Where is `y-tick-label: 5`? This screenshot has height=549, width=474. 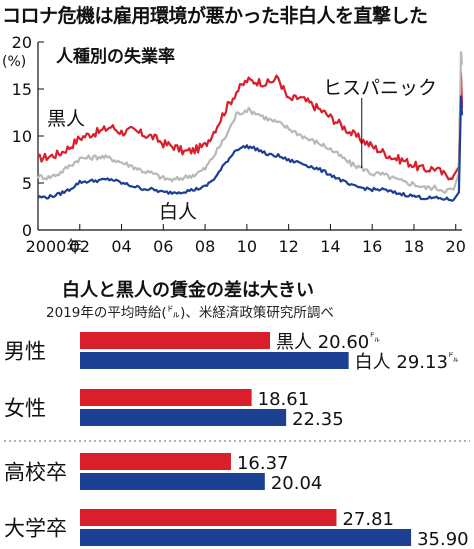 y-tick-label: 5 is located at coordinates (27, 183).